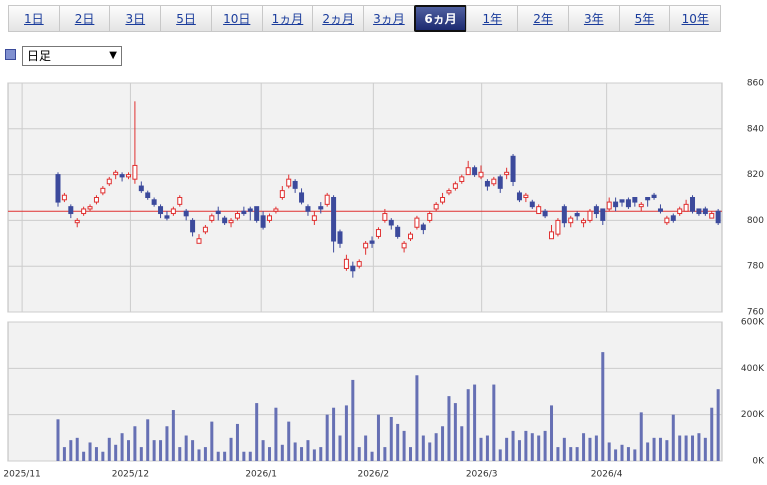 The height and width of the screenshot is (485, 767). What do you see at coordinates (21, 475) in the screenshot?
I see `x-tick-label: 2025/11` at bounding box center [21, 475].